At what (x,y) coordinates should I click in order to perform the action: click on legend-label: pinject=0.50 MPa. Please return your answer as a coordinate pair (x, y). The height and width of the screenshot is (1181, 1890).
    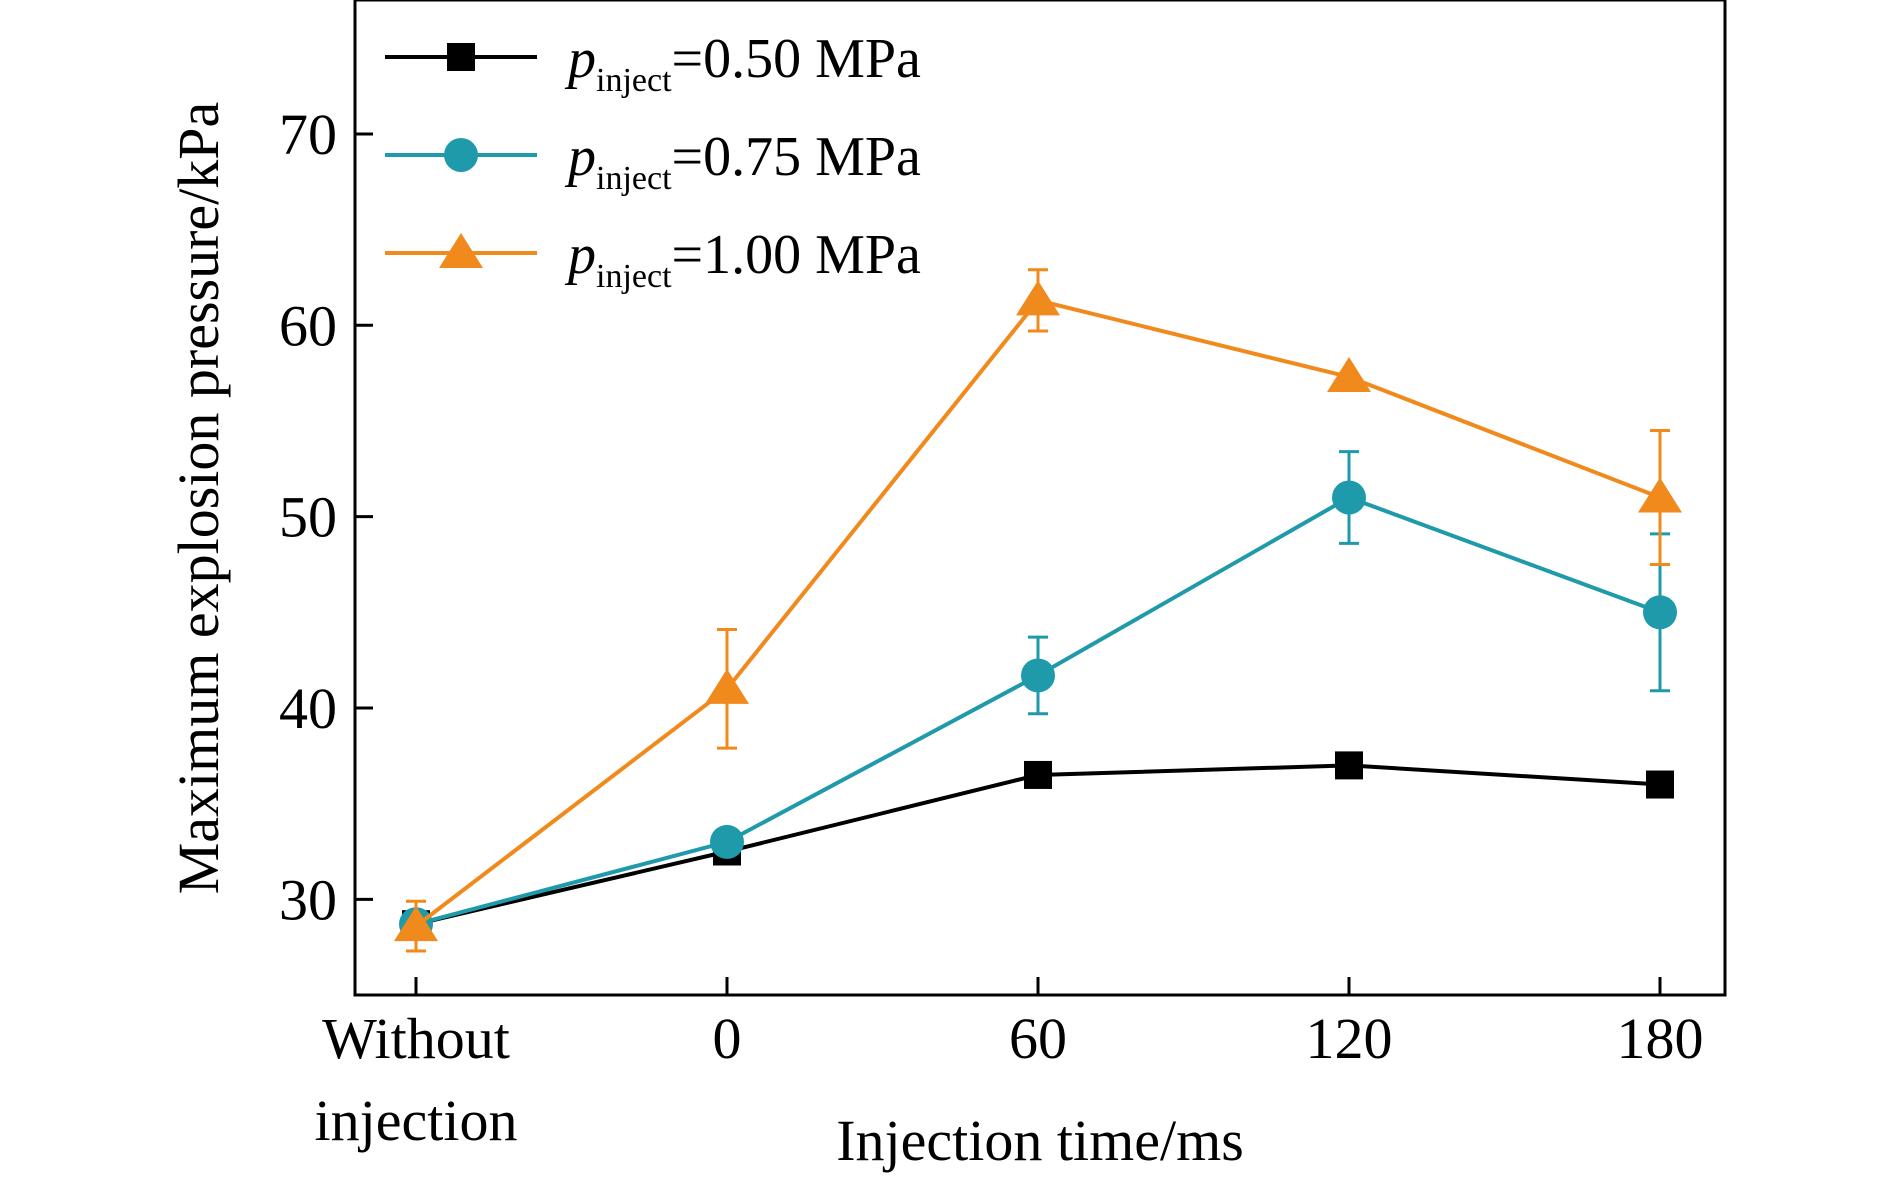
    Looking at the image, I should click on (742, 63).